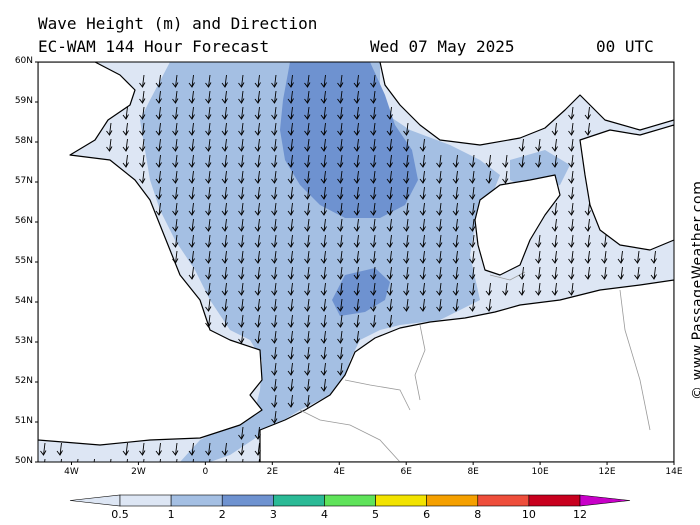 Image resolution: width=700 pixels, height=525 pixels. What do you see at coordinates (442, 46) in the screenshot?
I see `forecast-date: Wed 07 May 2025` at bounding box center [442, 46].